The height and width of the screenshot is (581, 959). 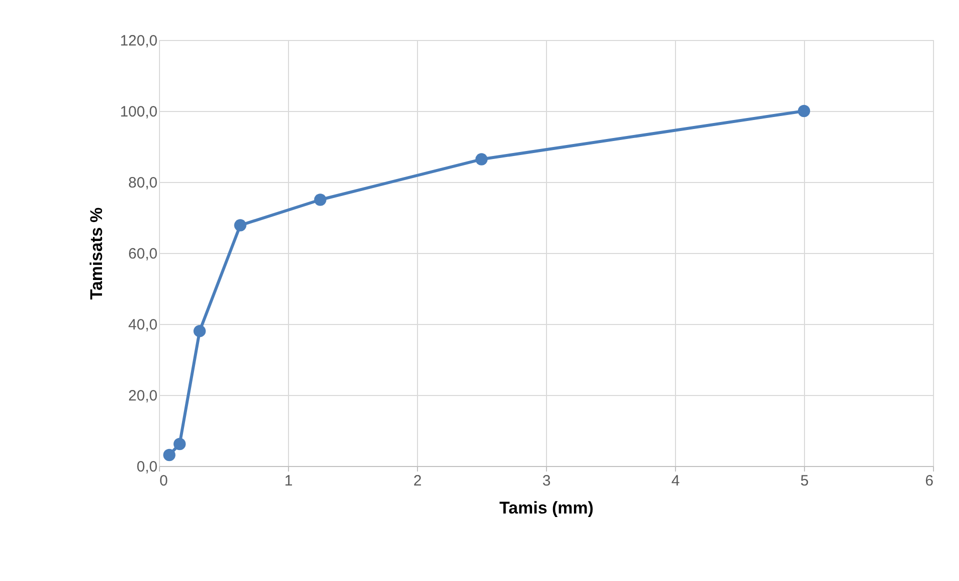 What do you see at coordinates (139, 112) in the screenshot?
I see `y-tick-label: 100,0` at bounding box center [139, 112].